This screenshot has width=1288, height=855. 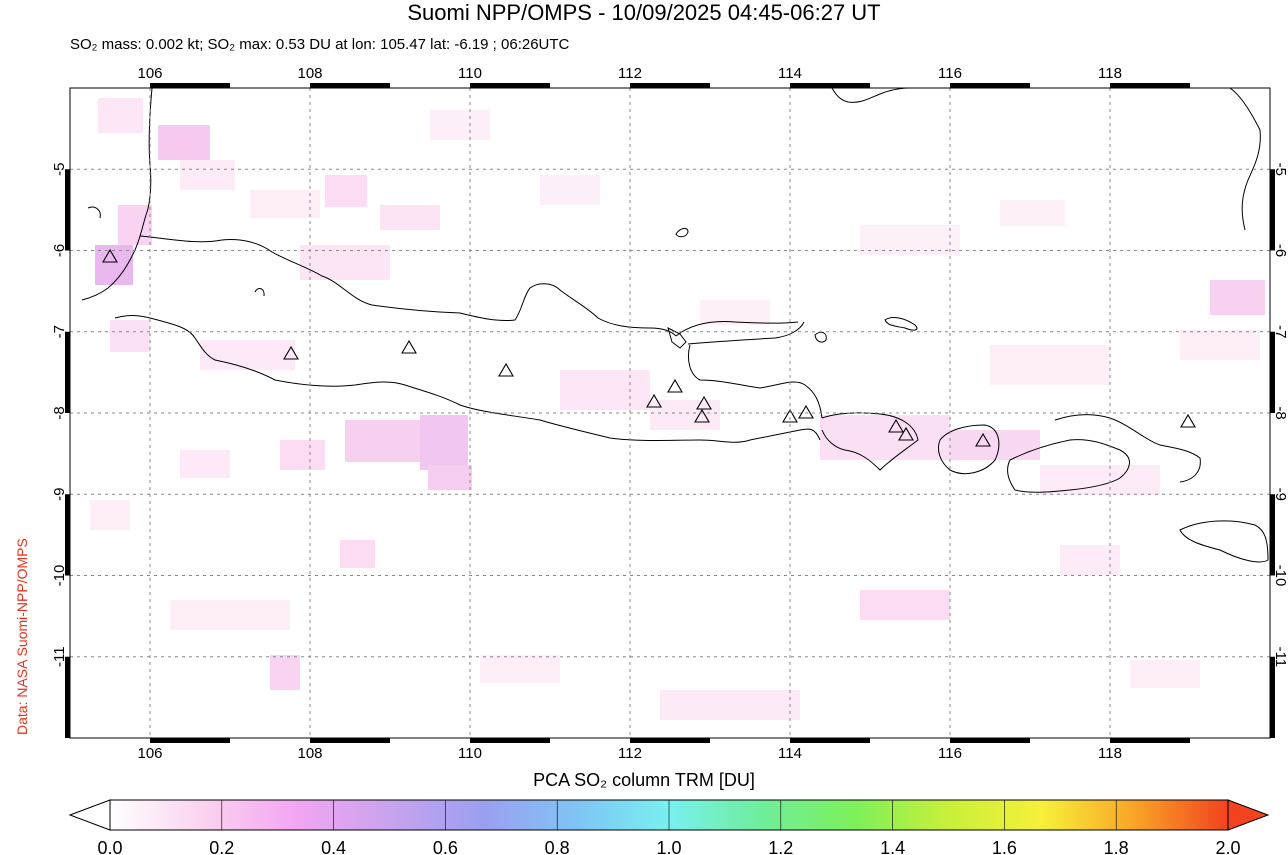 I want to click on lon-tick-label-bottom: 108, so click(x=309, y=753).